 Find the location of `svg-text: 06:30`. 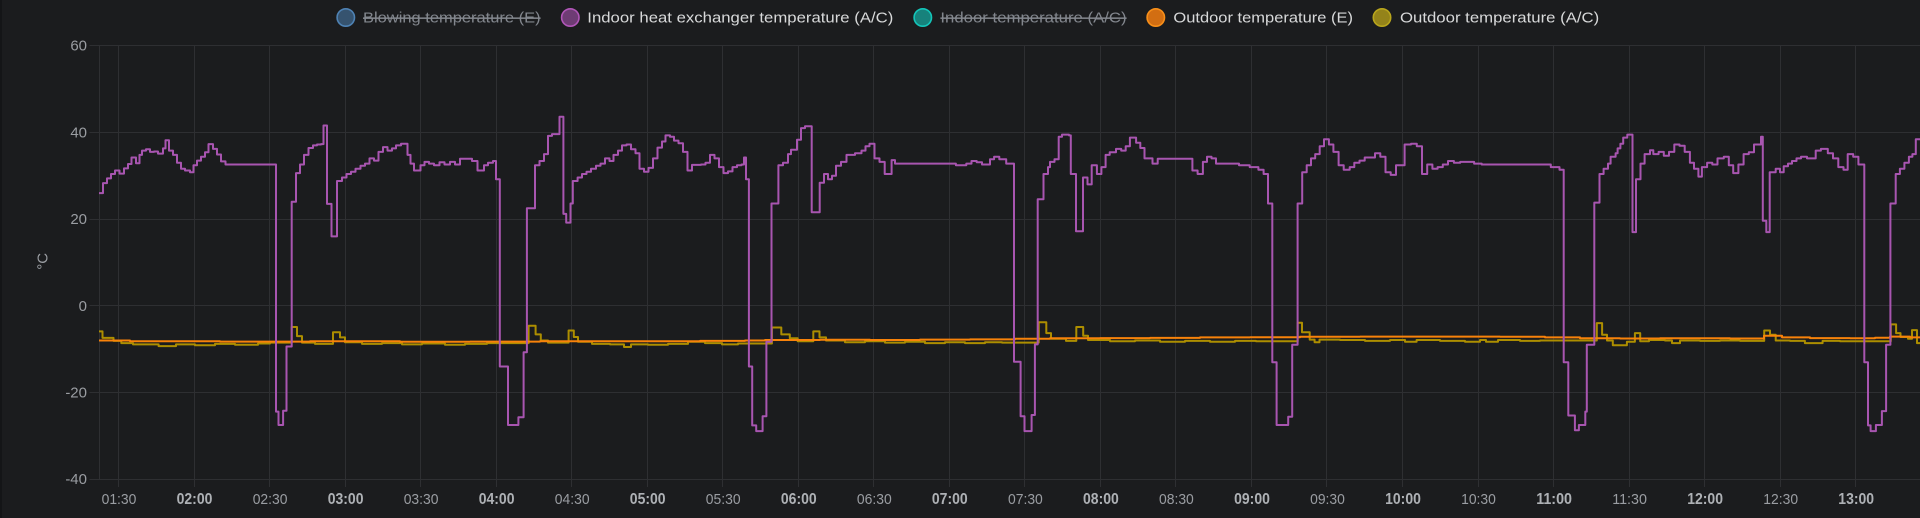

svg-text: 06:30 is located at coordinates (874, 499).